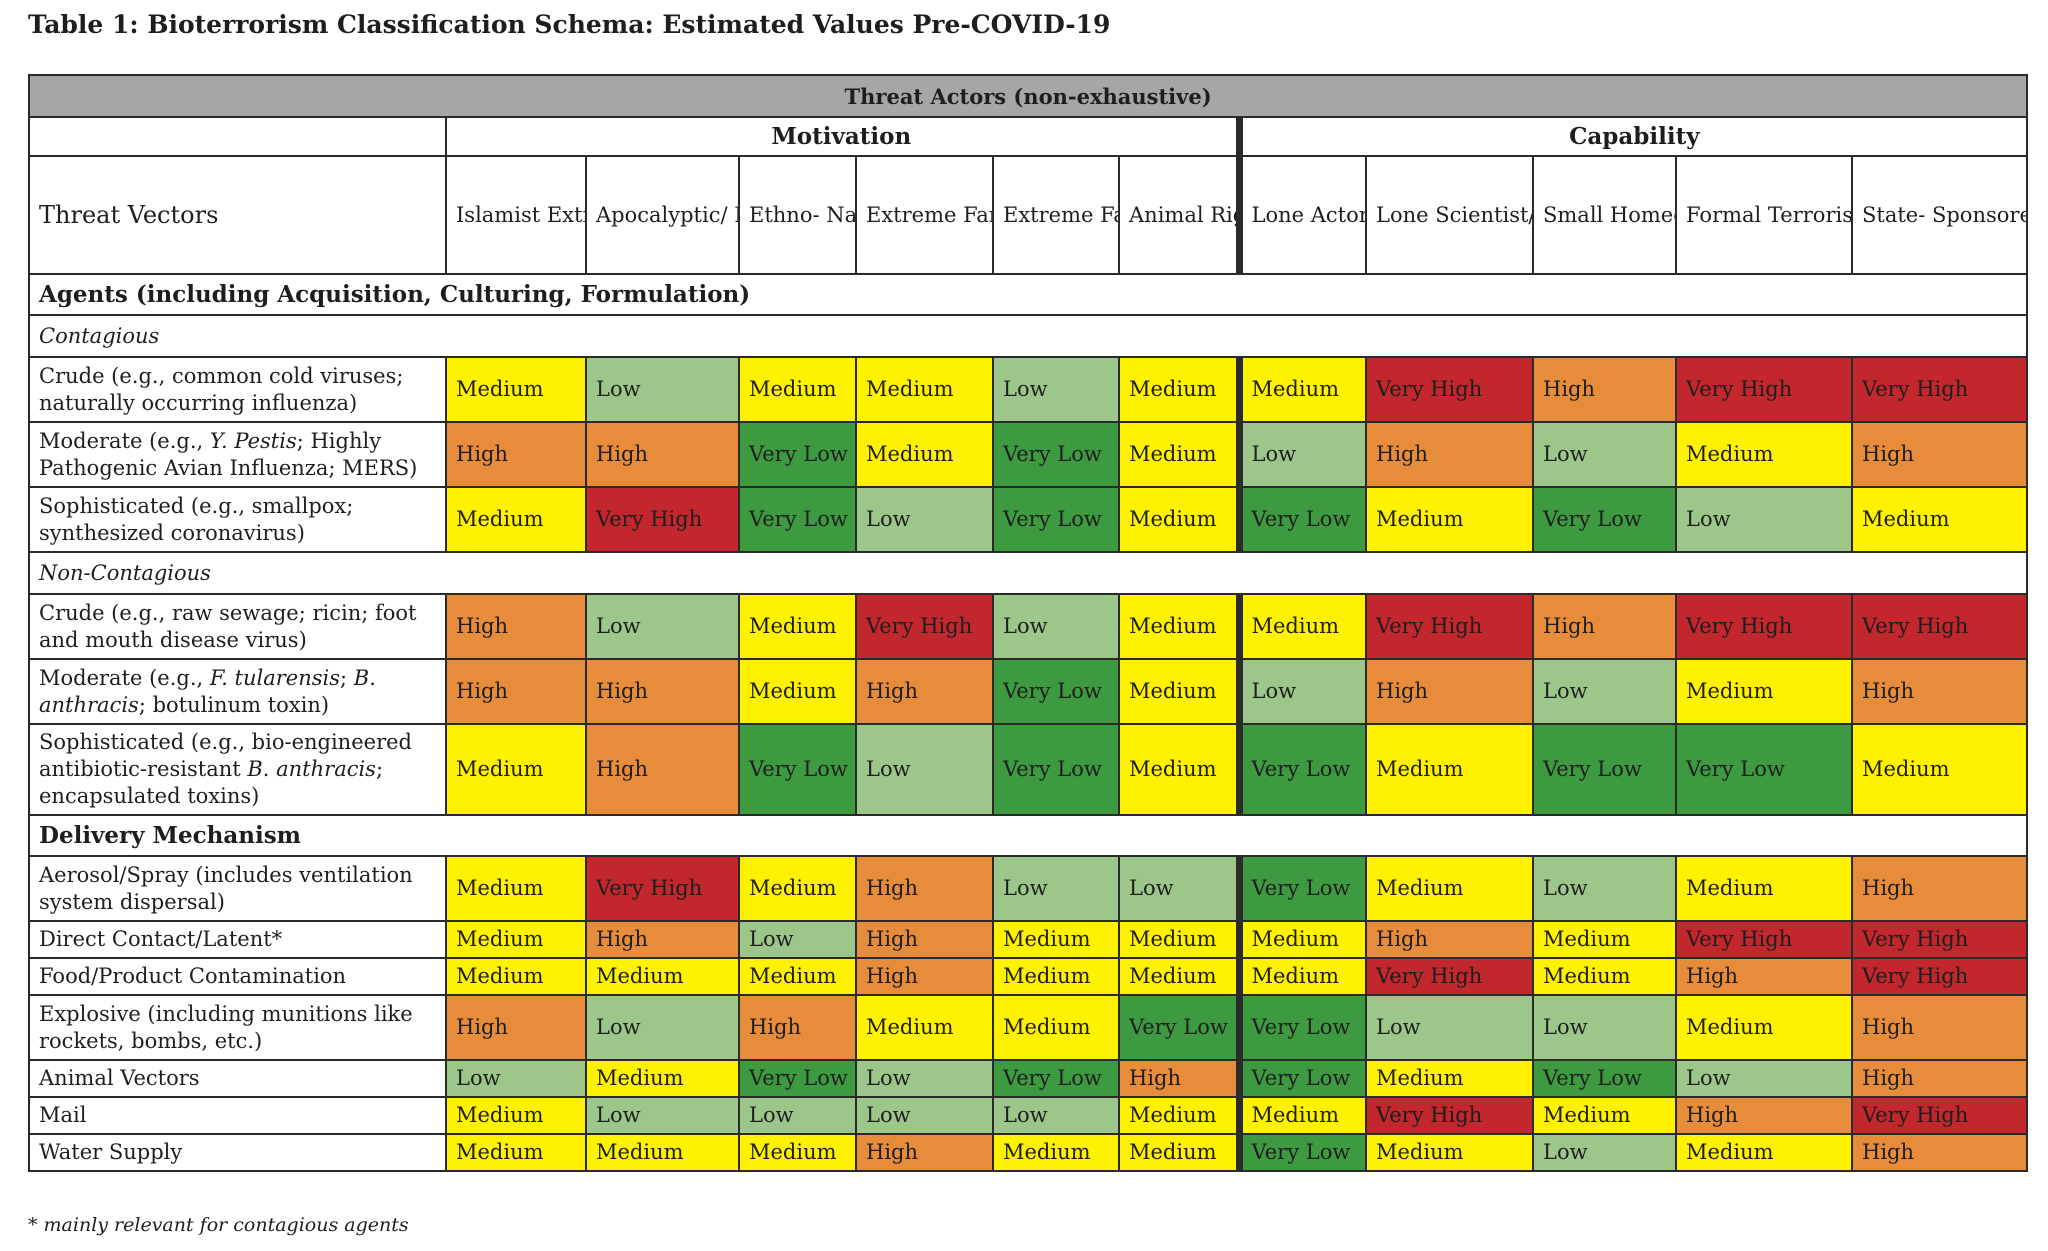 The width and height of the screenshot is (2048, 1251). I want to click on column-header: Extreme Far-Left, so click(1056, 215).